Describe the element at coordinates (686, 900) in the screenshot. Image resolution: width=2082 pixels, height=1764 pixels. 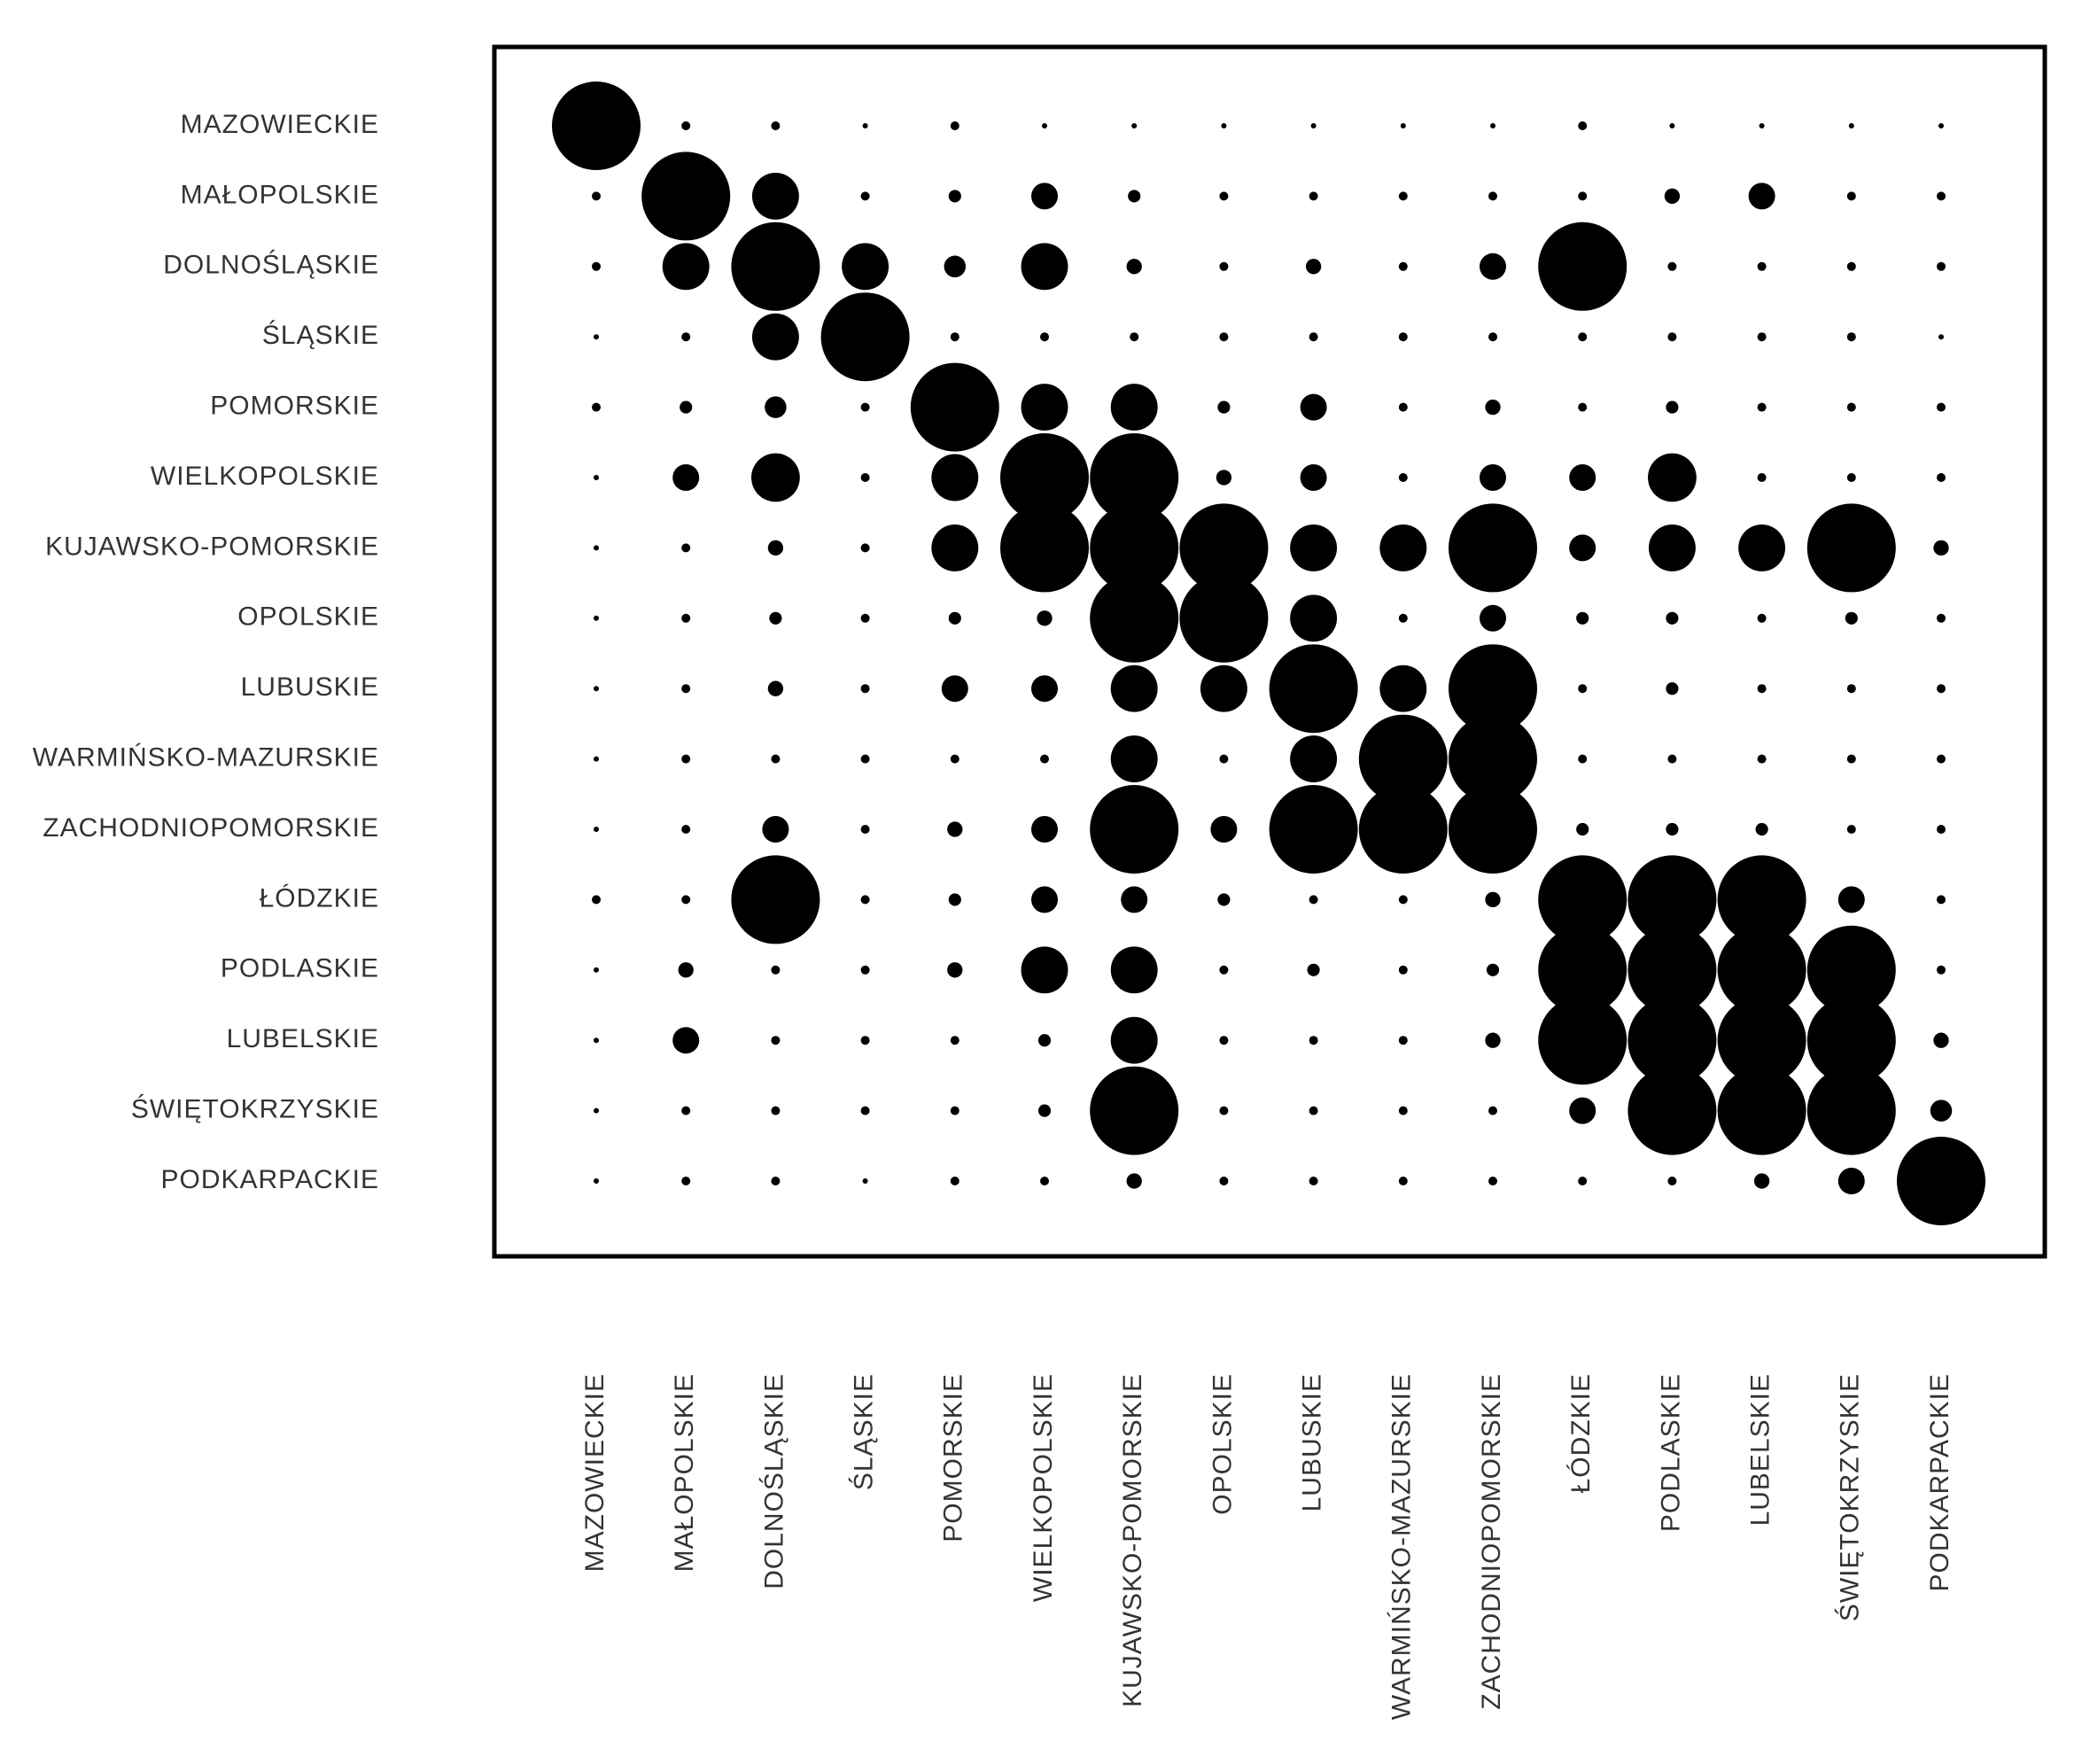
I see `bubble-dzkie-ma-opolskie` at that location.